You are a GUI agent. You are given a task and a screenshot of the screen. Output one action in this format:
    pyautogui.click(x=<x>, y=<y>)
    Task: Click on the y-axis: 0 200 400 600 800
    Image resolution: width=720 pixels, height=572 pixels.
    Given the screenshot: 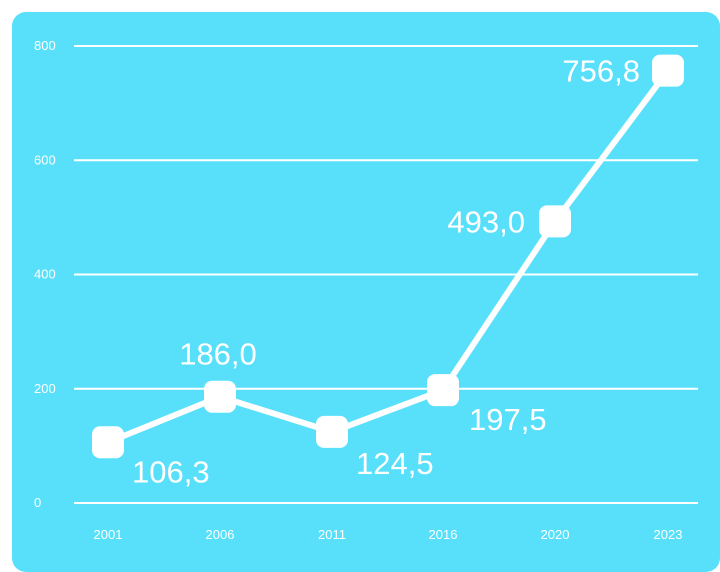 What is the action you would take?
    pyautogui.click(x=45, y=274)
    